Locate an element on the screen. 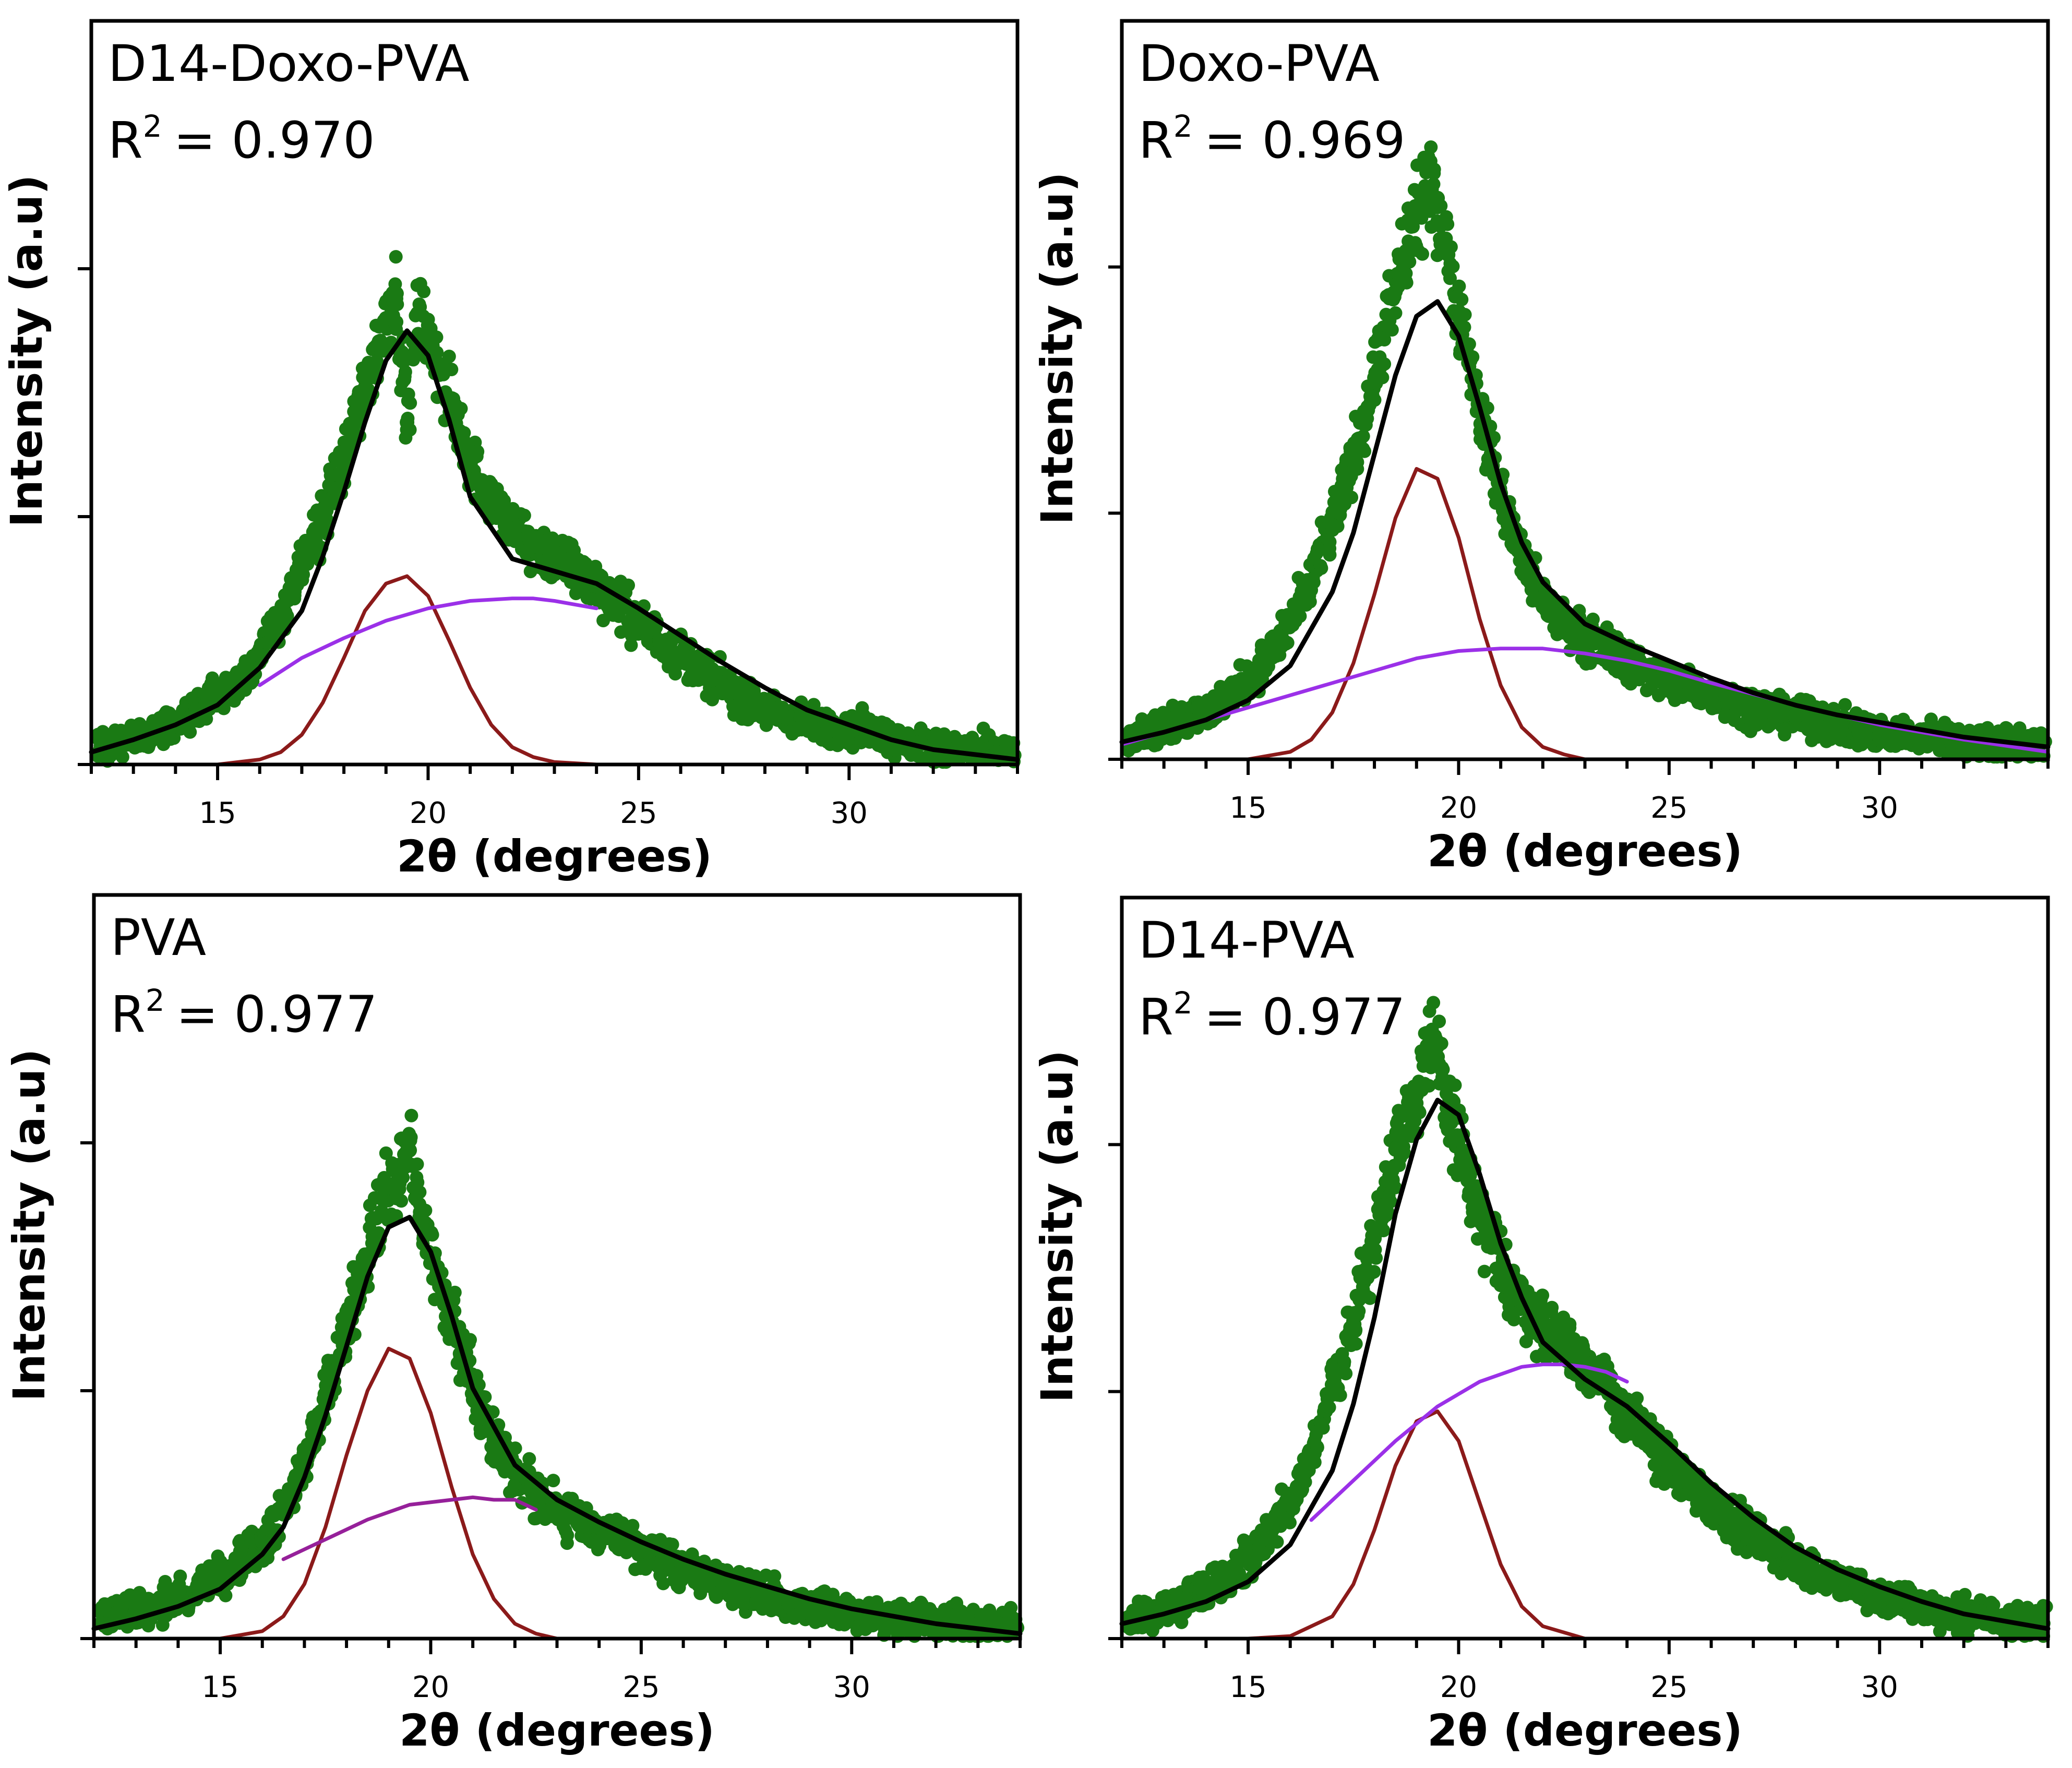  panel-title: Doxo-PVA is located at coordinates (1259, 63).